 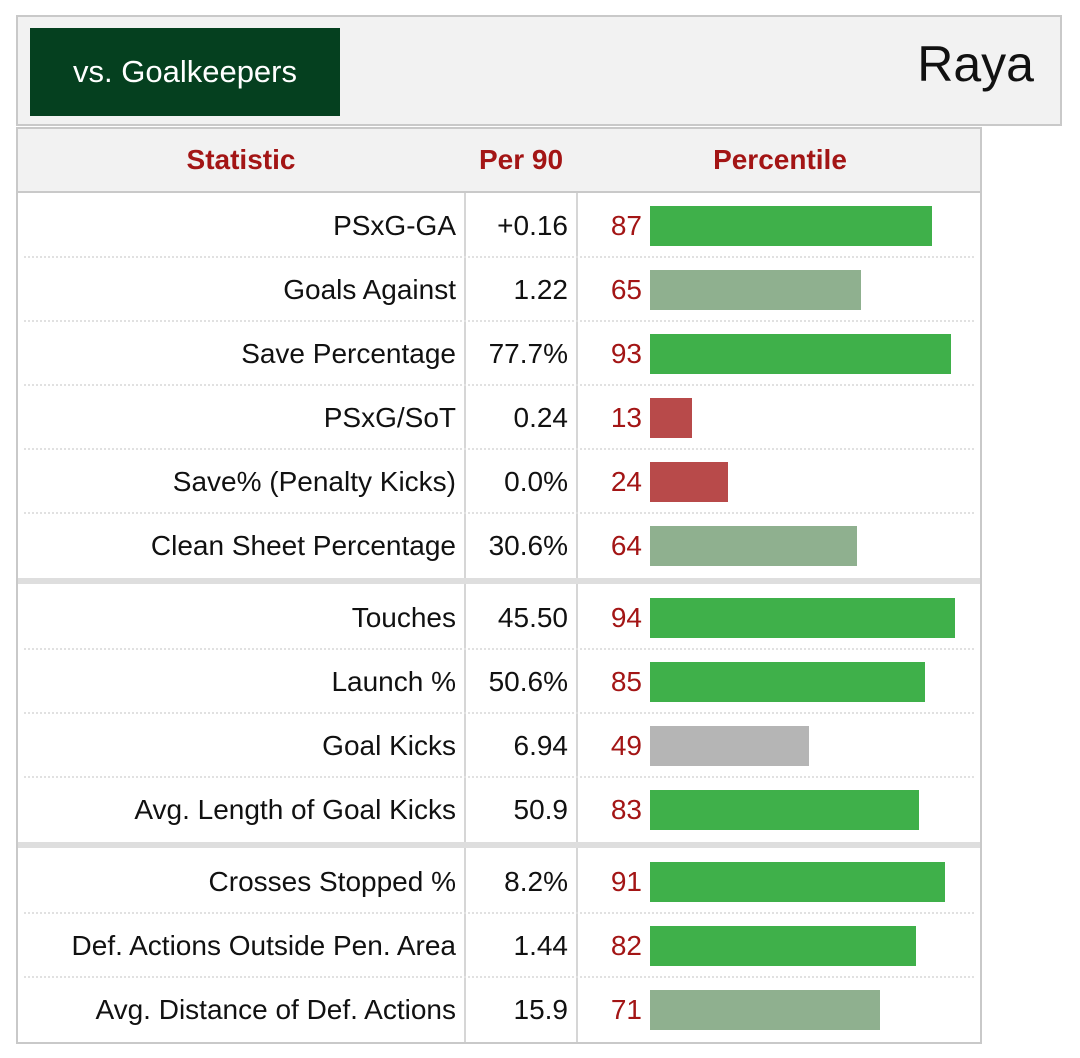 What do you see at coordinates (303, 545) in the screenshot?
I see `statistic-label: Clean Sheet Percentage` at bounding box center [303, 545].